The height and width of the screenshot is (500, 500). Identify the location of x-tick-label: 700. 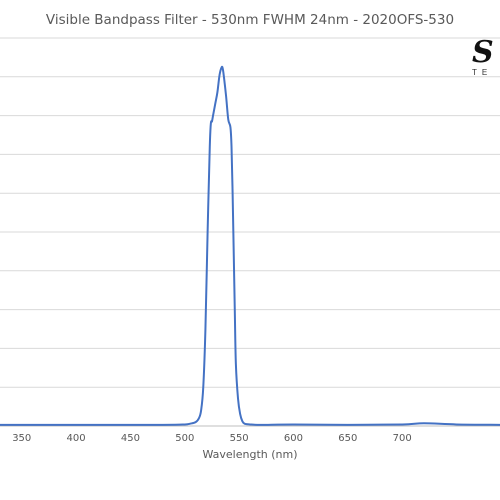
(402, 438).